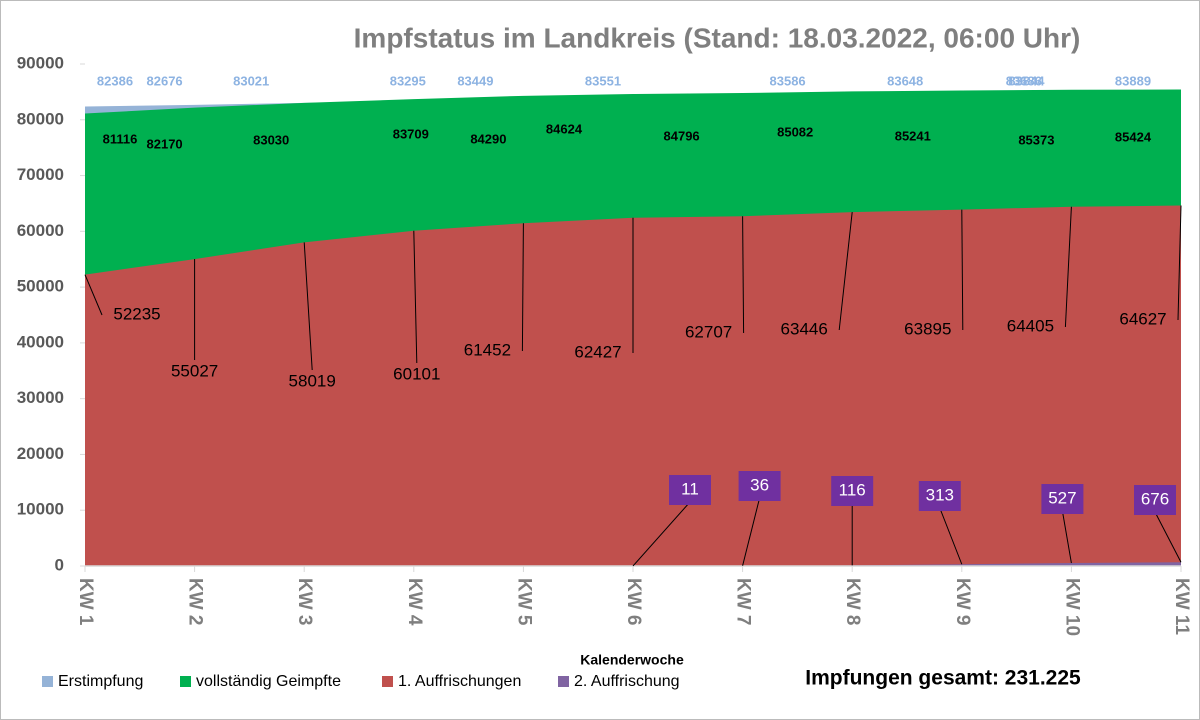 This screenshot has width=1200, height=720. I want to click on y-tick-label: 20000, so click(40, 453).